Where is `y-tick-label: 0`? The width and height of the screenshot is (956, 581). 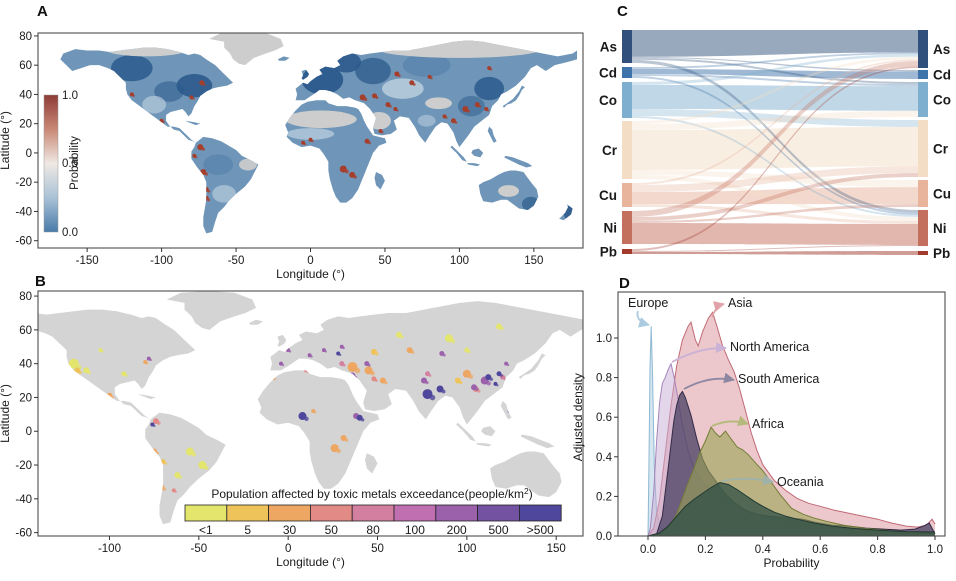
y-tick-label: 0 is located at coordinates (29, 154).